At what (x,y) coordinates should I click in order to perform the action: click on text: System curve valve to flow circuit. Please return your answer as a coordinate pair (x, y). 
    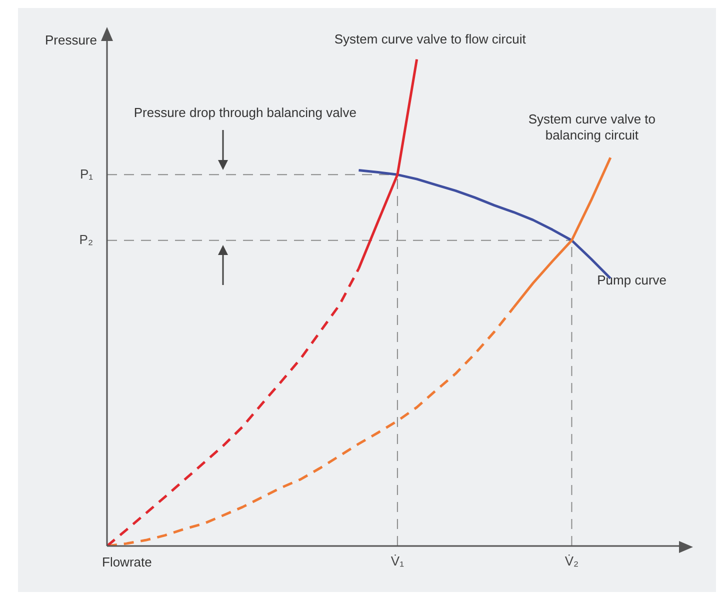
    Looking at the image, I should click on (430, 39).